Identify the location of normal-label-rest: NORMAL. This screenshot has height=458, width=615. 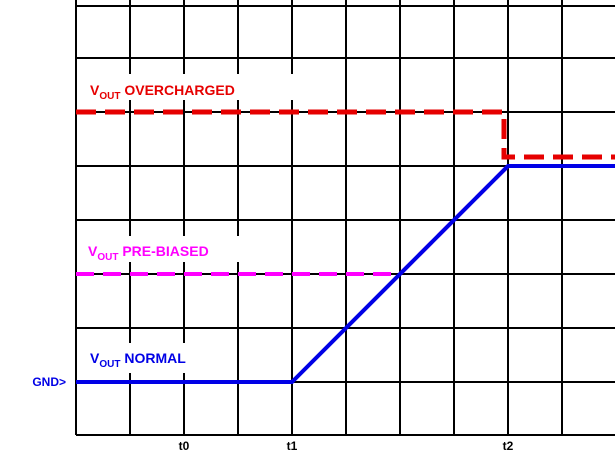
(153, 358).